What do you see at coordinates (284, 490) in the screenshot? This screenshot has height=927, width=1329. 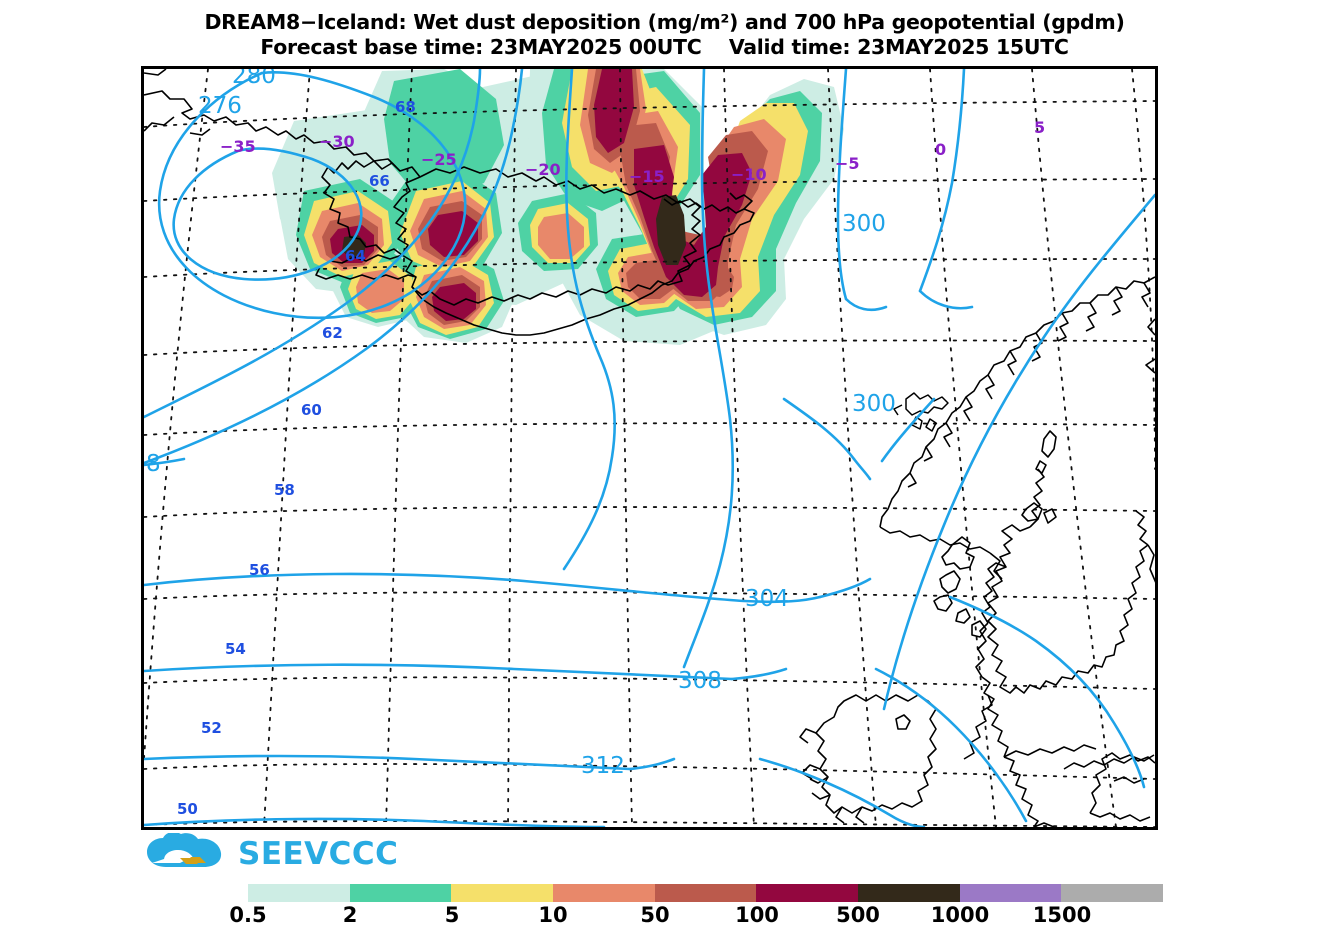 I see `lat-label-58: 58` at bounding box center [284, 490].